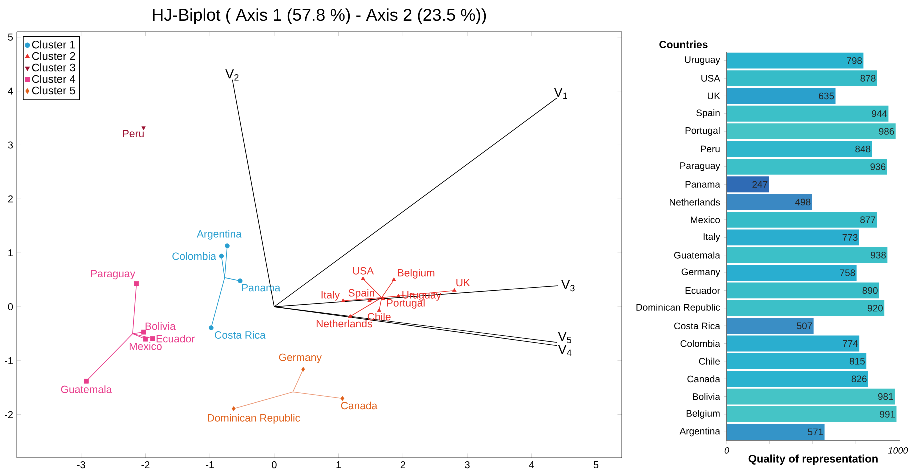 Image resolution: width=914 pixels, height=469 pixels. What do you see at coordinates (859, 379) in the screenshot?
I see `data-label: 826` at bounding box center [859, 379].